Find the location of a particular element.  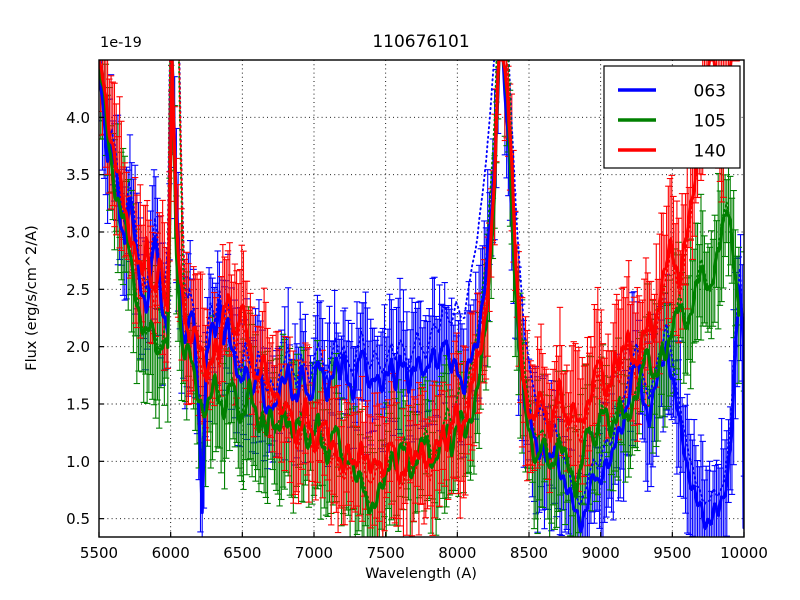

y-axis-offset-text: 1e-19 is located at coordinates (121, 43).